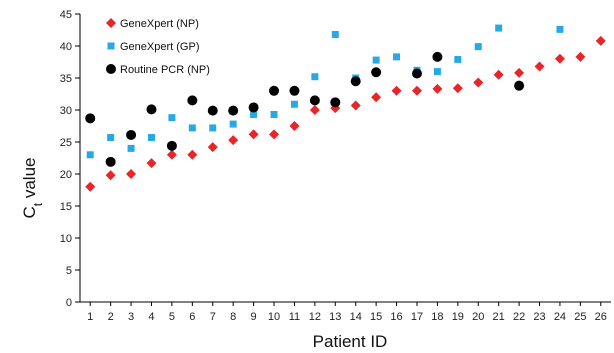 The width and height of the screenshot is (614, 353). I want to click on x-tick-label: 26, so click(601, 317).